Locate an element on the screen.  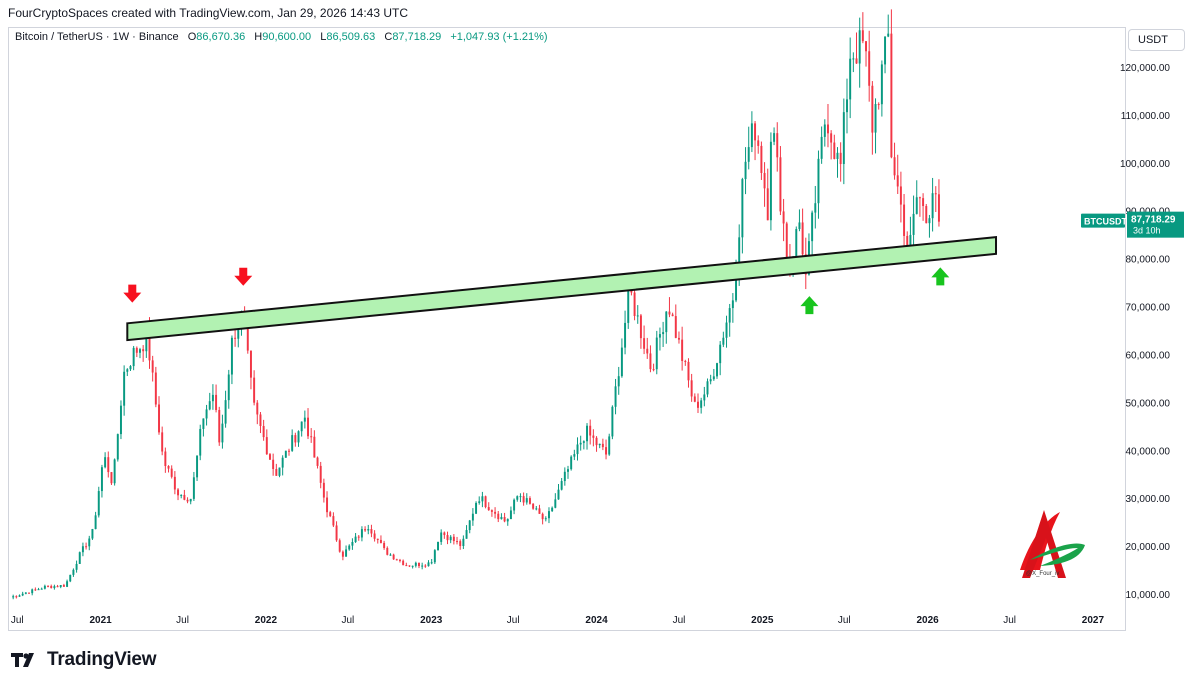
last-price-badge is located at coordinates (1155, 224).